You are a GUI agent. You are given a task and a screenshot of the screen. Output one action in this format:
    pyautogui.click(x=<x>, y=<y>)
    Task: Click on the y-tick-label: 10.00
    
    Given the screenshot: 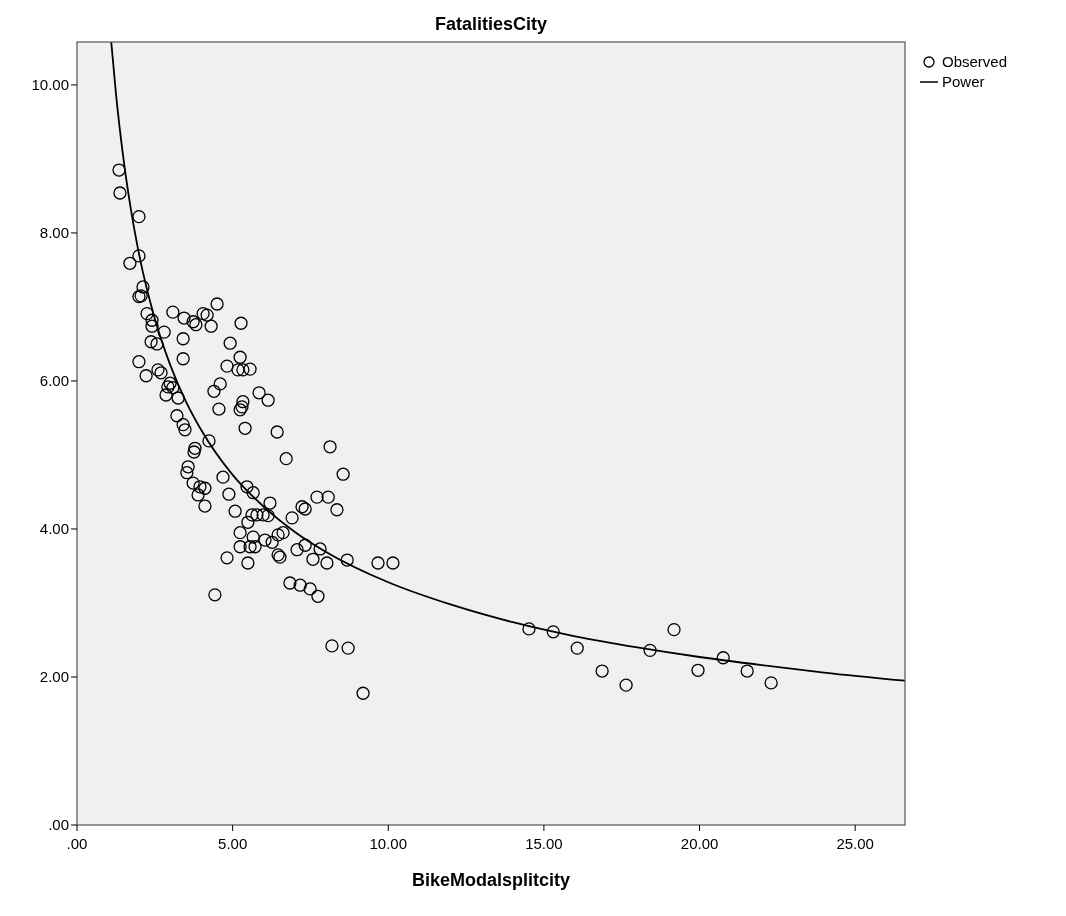 What is the action you would take?
    pyautogui.click(x=50, y=85)
    